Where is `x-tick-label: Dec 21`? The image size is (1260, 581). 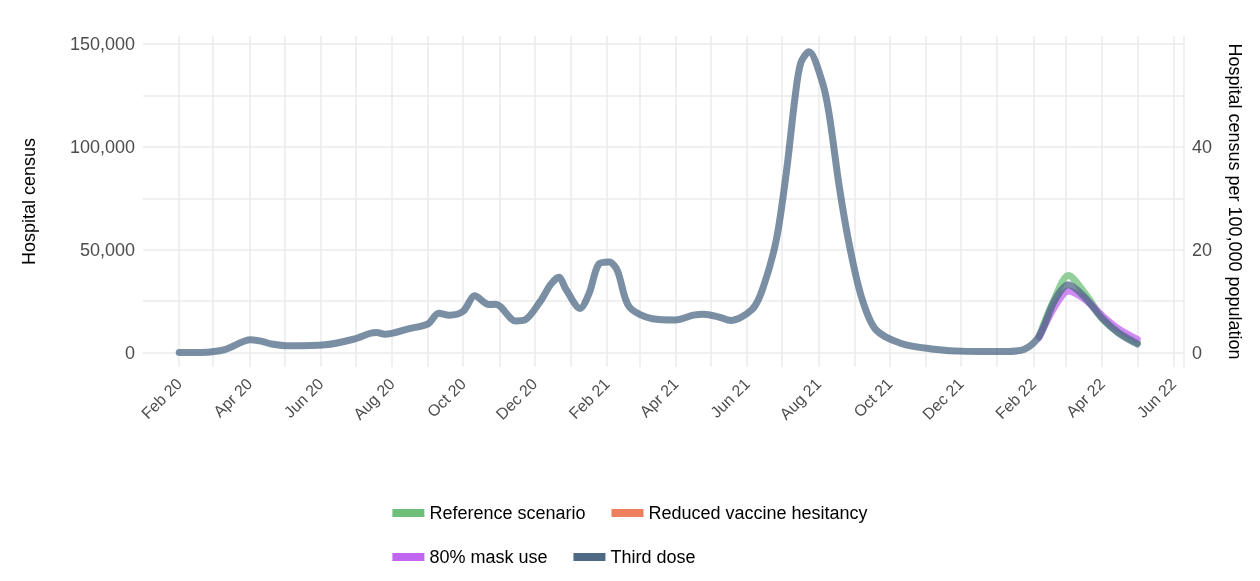
x-tick-label: Dec 21 is located at coordinates (943, 398).